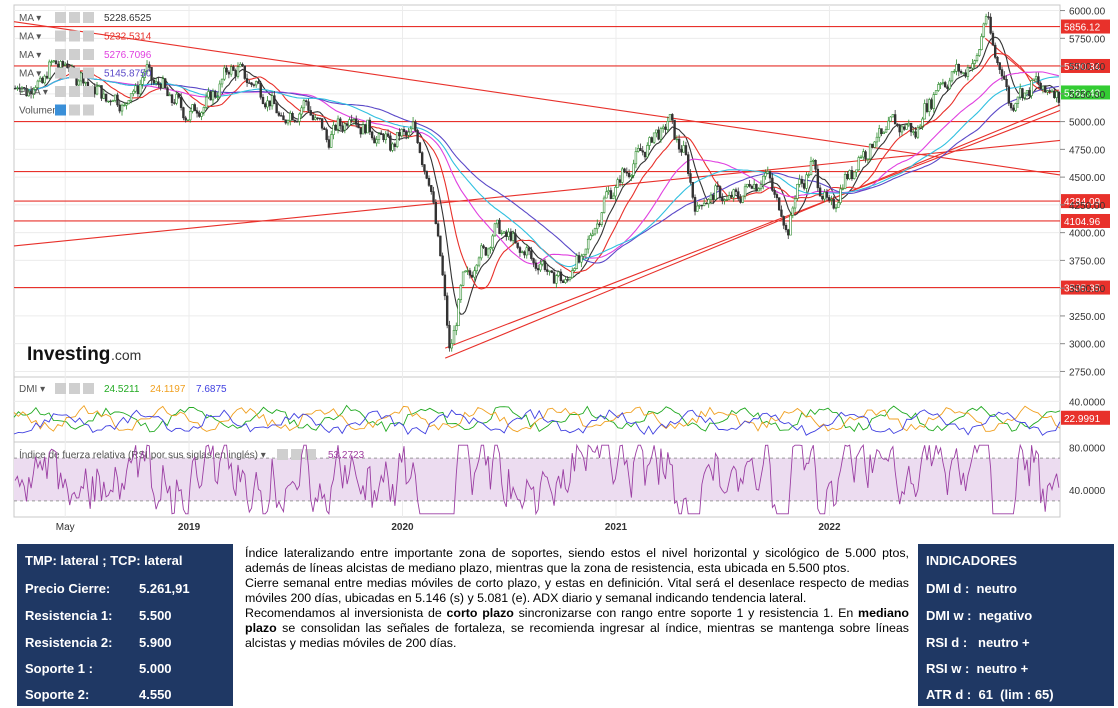 Image resolution: width=1118 pixels, height=708 pixels. I want to click on dmi-series-line, so click(537, 418).